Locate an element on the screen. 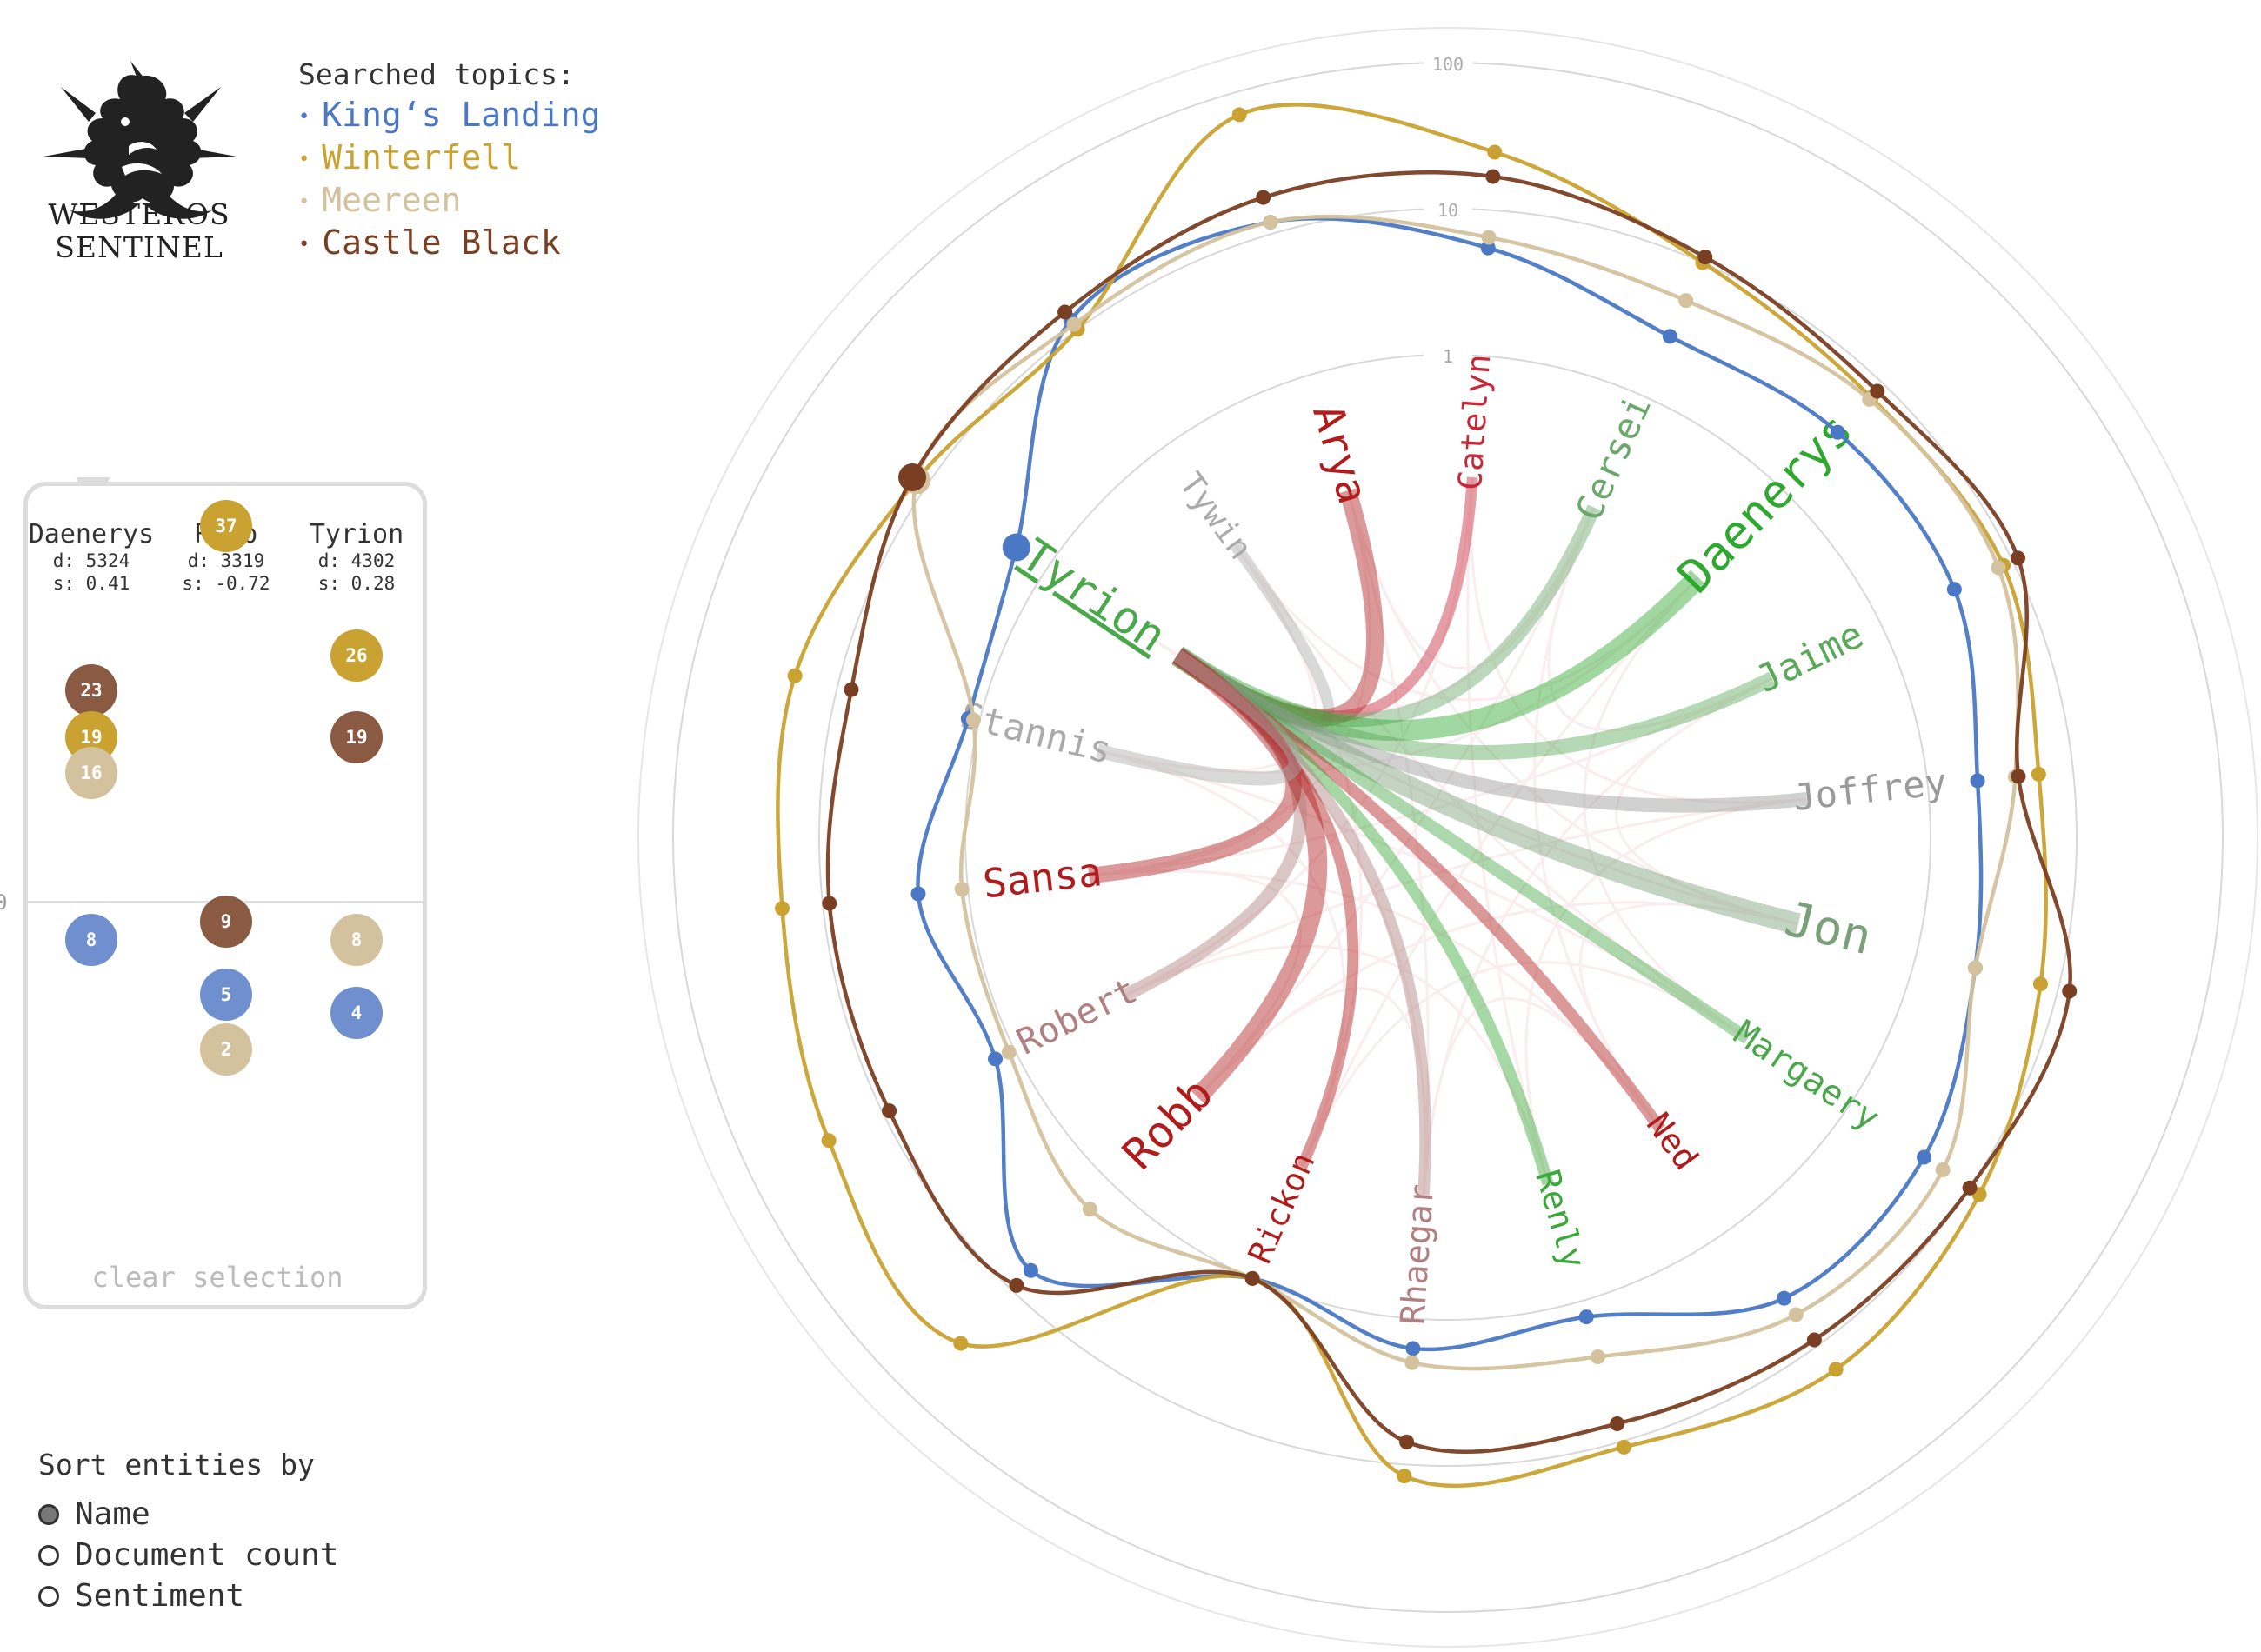  count-bubble: 19 is located at coordinates (356, 737).